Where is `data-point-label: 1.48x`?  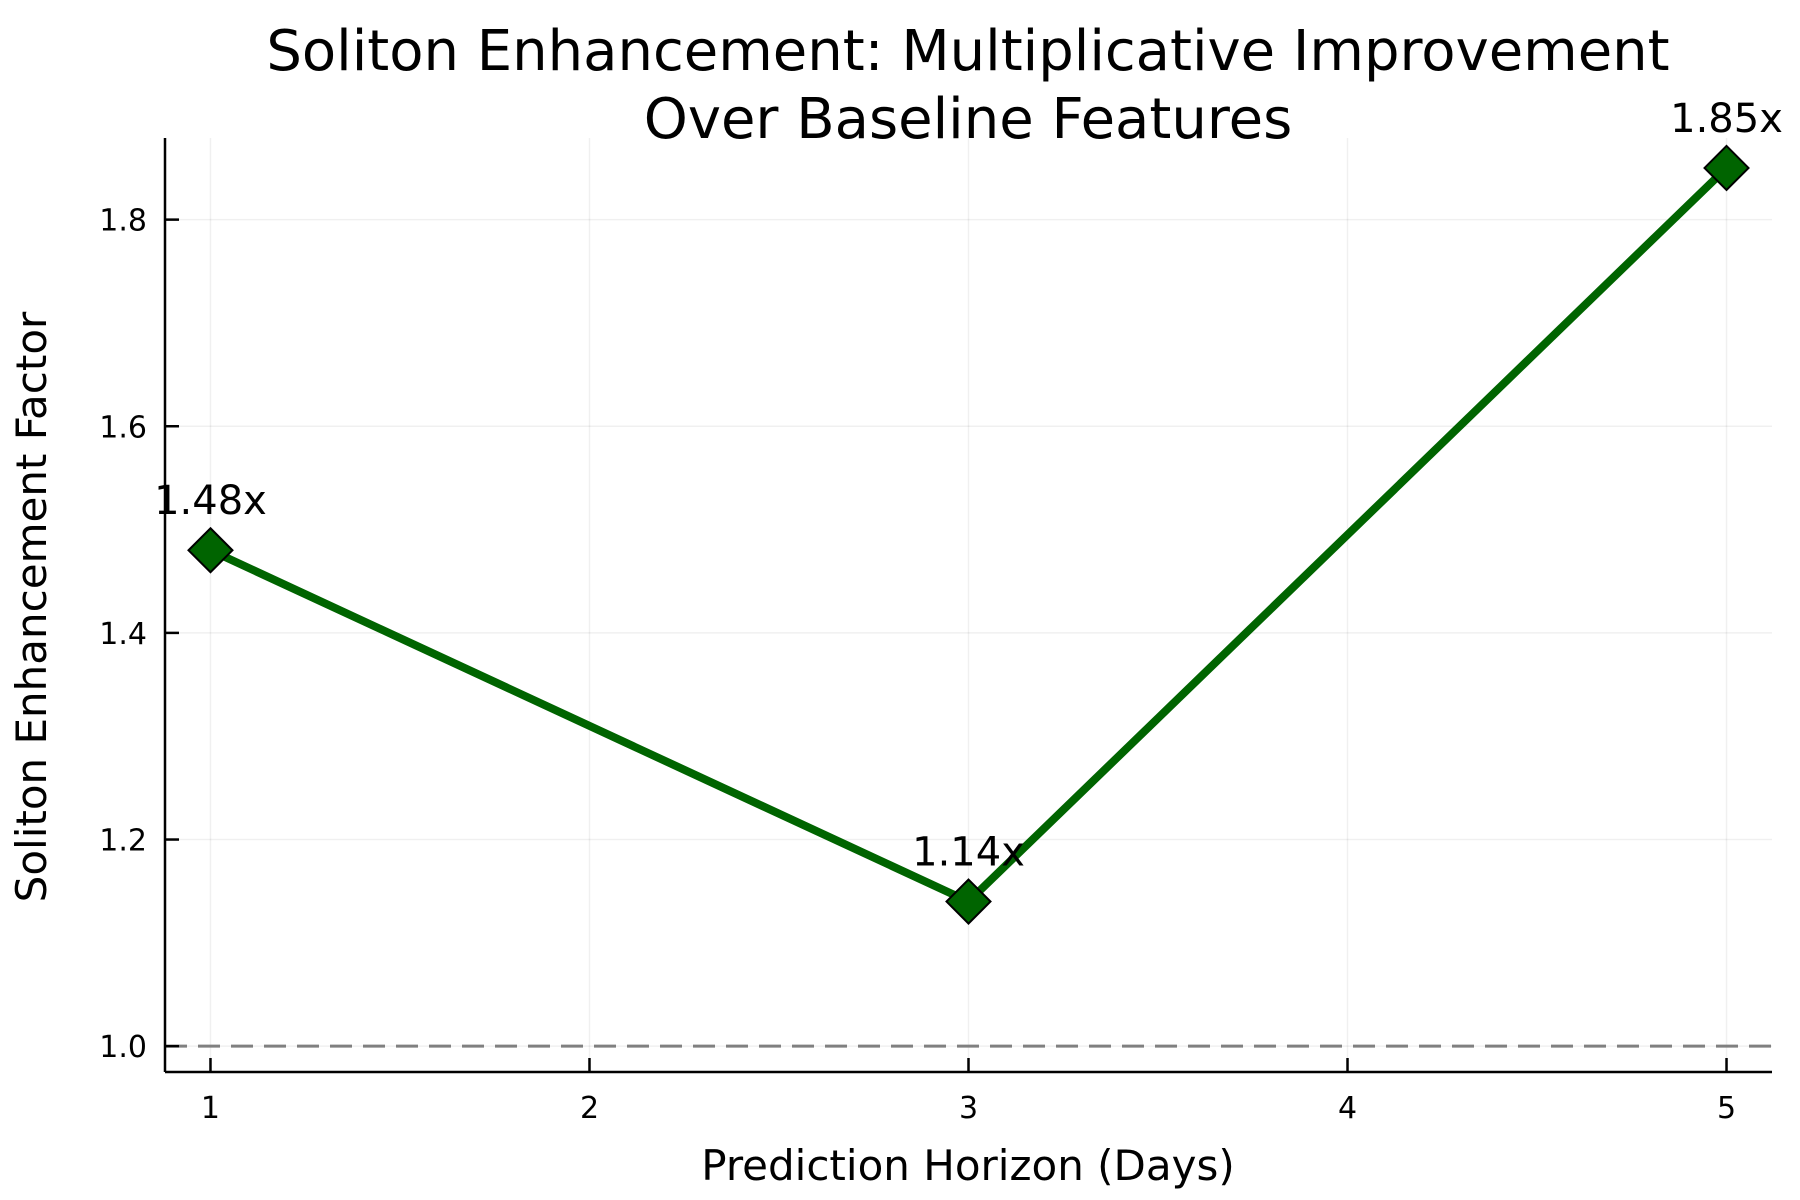 data-point-label: 1.48x is located at coordinates (210, 501).